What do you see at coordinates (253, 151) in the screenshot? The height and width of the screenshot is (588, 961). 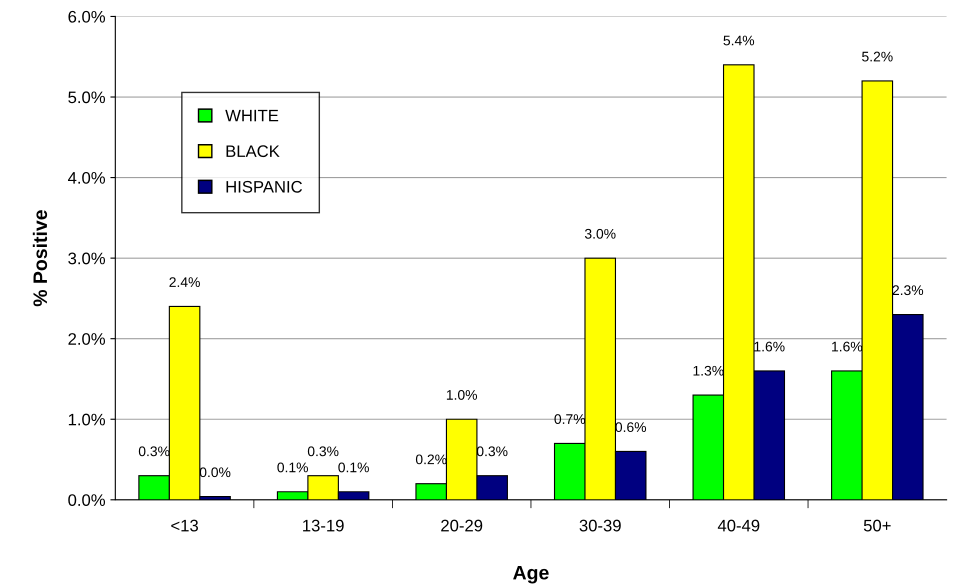 I see `legend-label: BLACK` at bounding box center [253, 151].